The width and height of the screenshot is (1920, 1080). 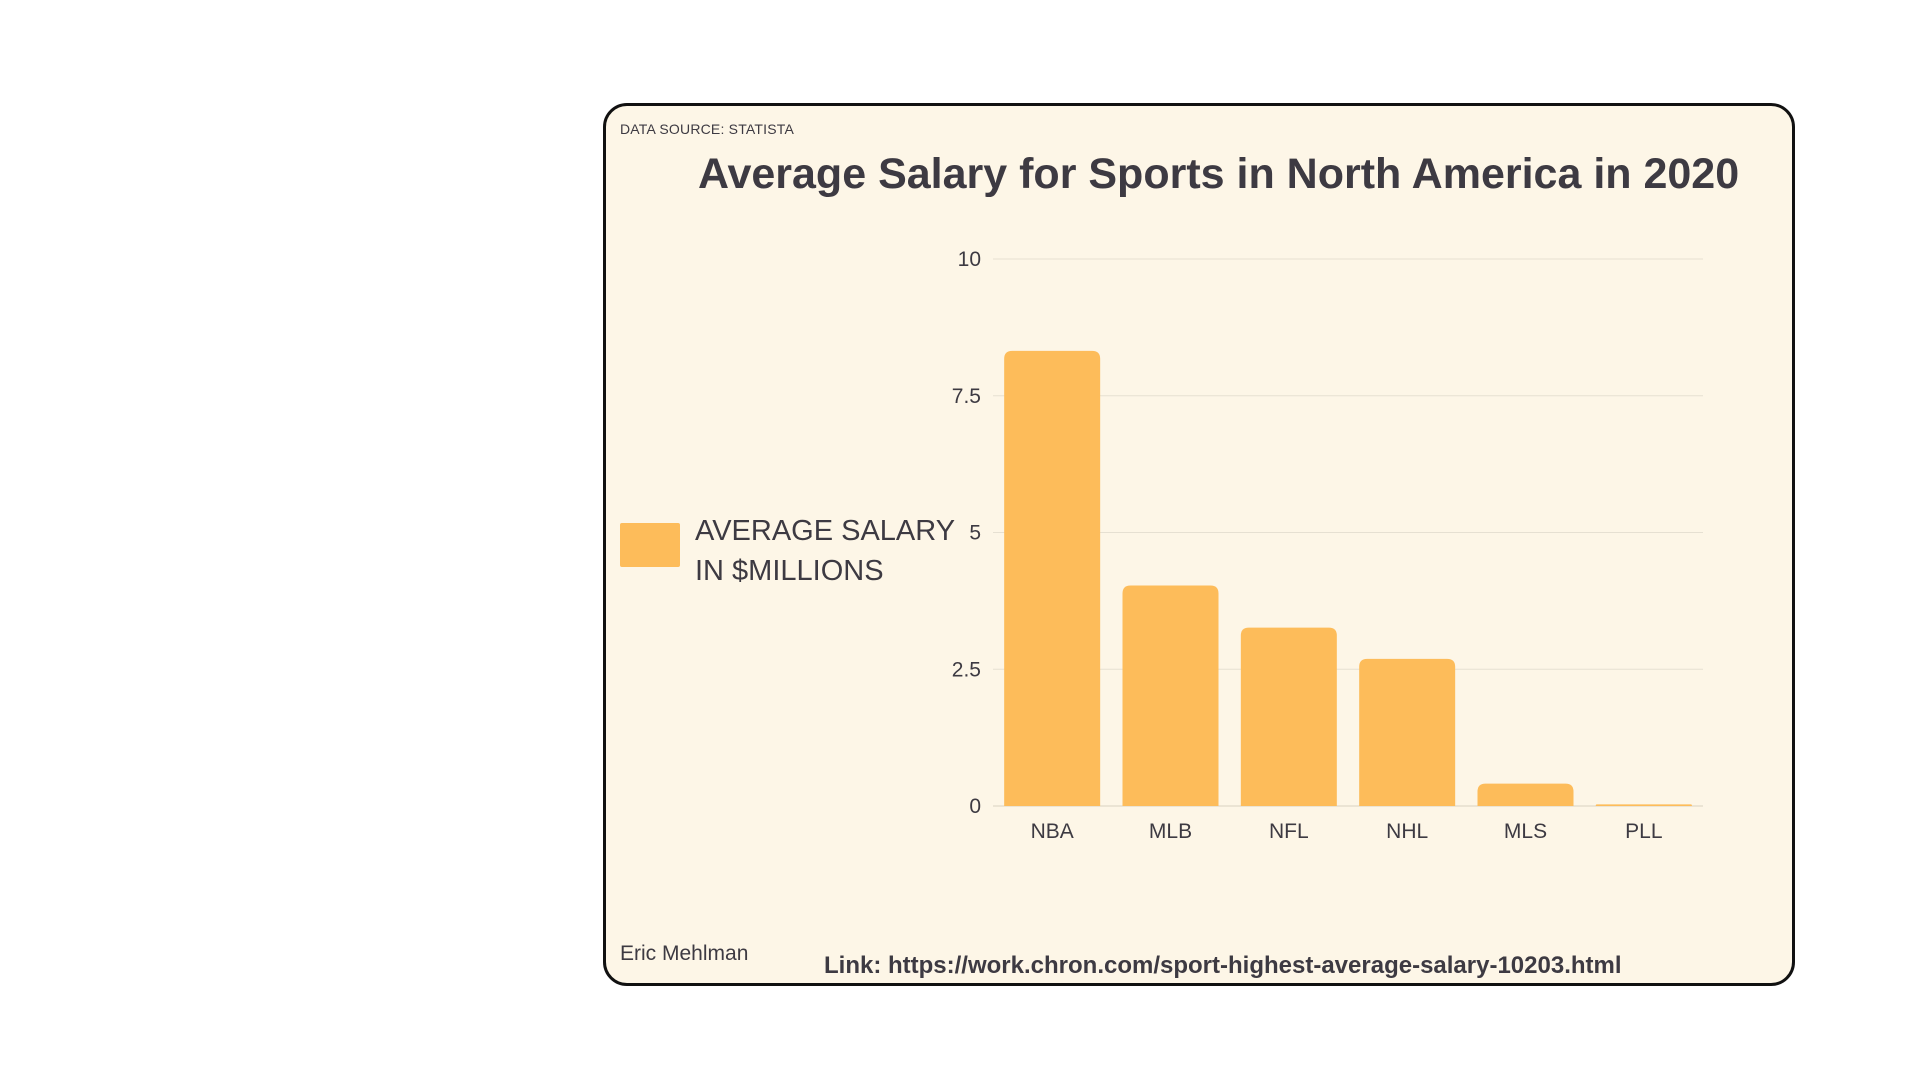 What do you see at coordinates (975, 533) in the screenshot?
I see `y-tick-label: 5` at bounding box center [975, 533].